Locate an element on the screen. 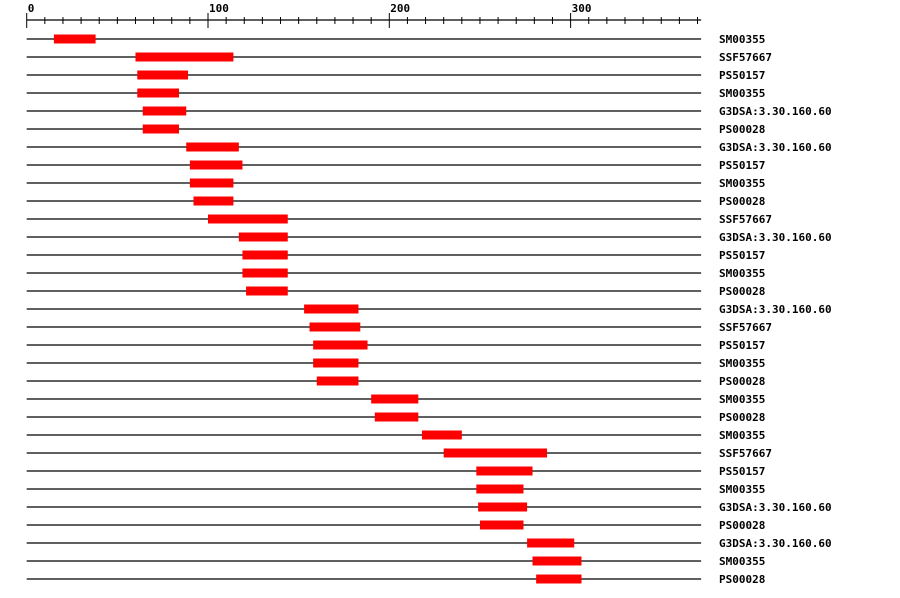 This screenshot has height=598, width=900. tick-label: 300 is located at coordinates (582, 8).